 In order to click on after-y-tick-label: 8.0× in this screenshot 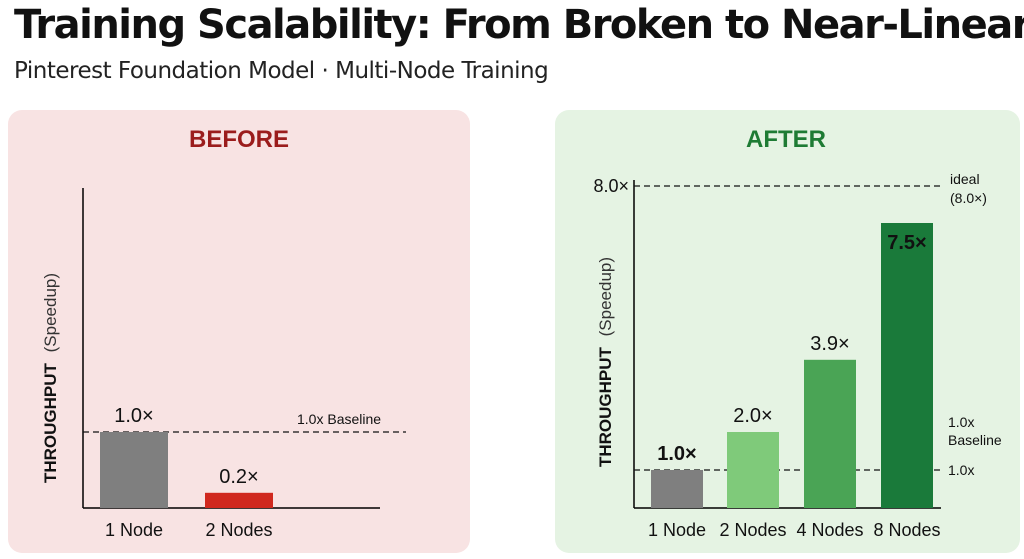, I will do `click(611, 186)`.